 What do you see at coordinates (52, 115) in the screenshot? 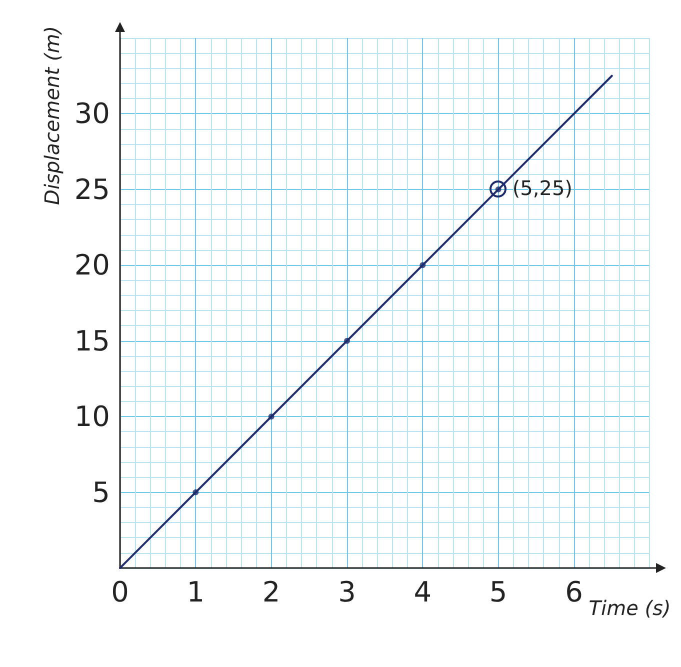
I see `y-axis-title: Displacement (m)` at bounding box center [52, 115].